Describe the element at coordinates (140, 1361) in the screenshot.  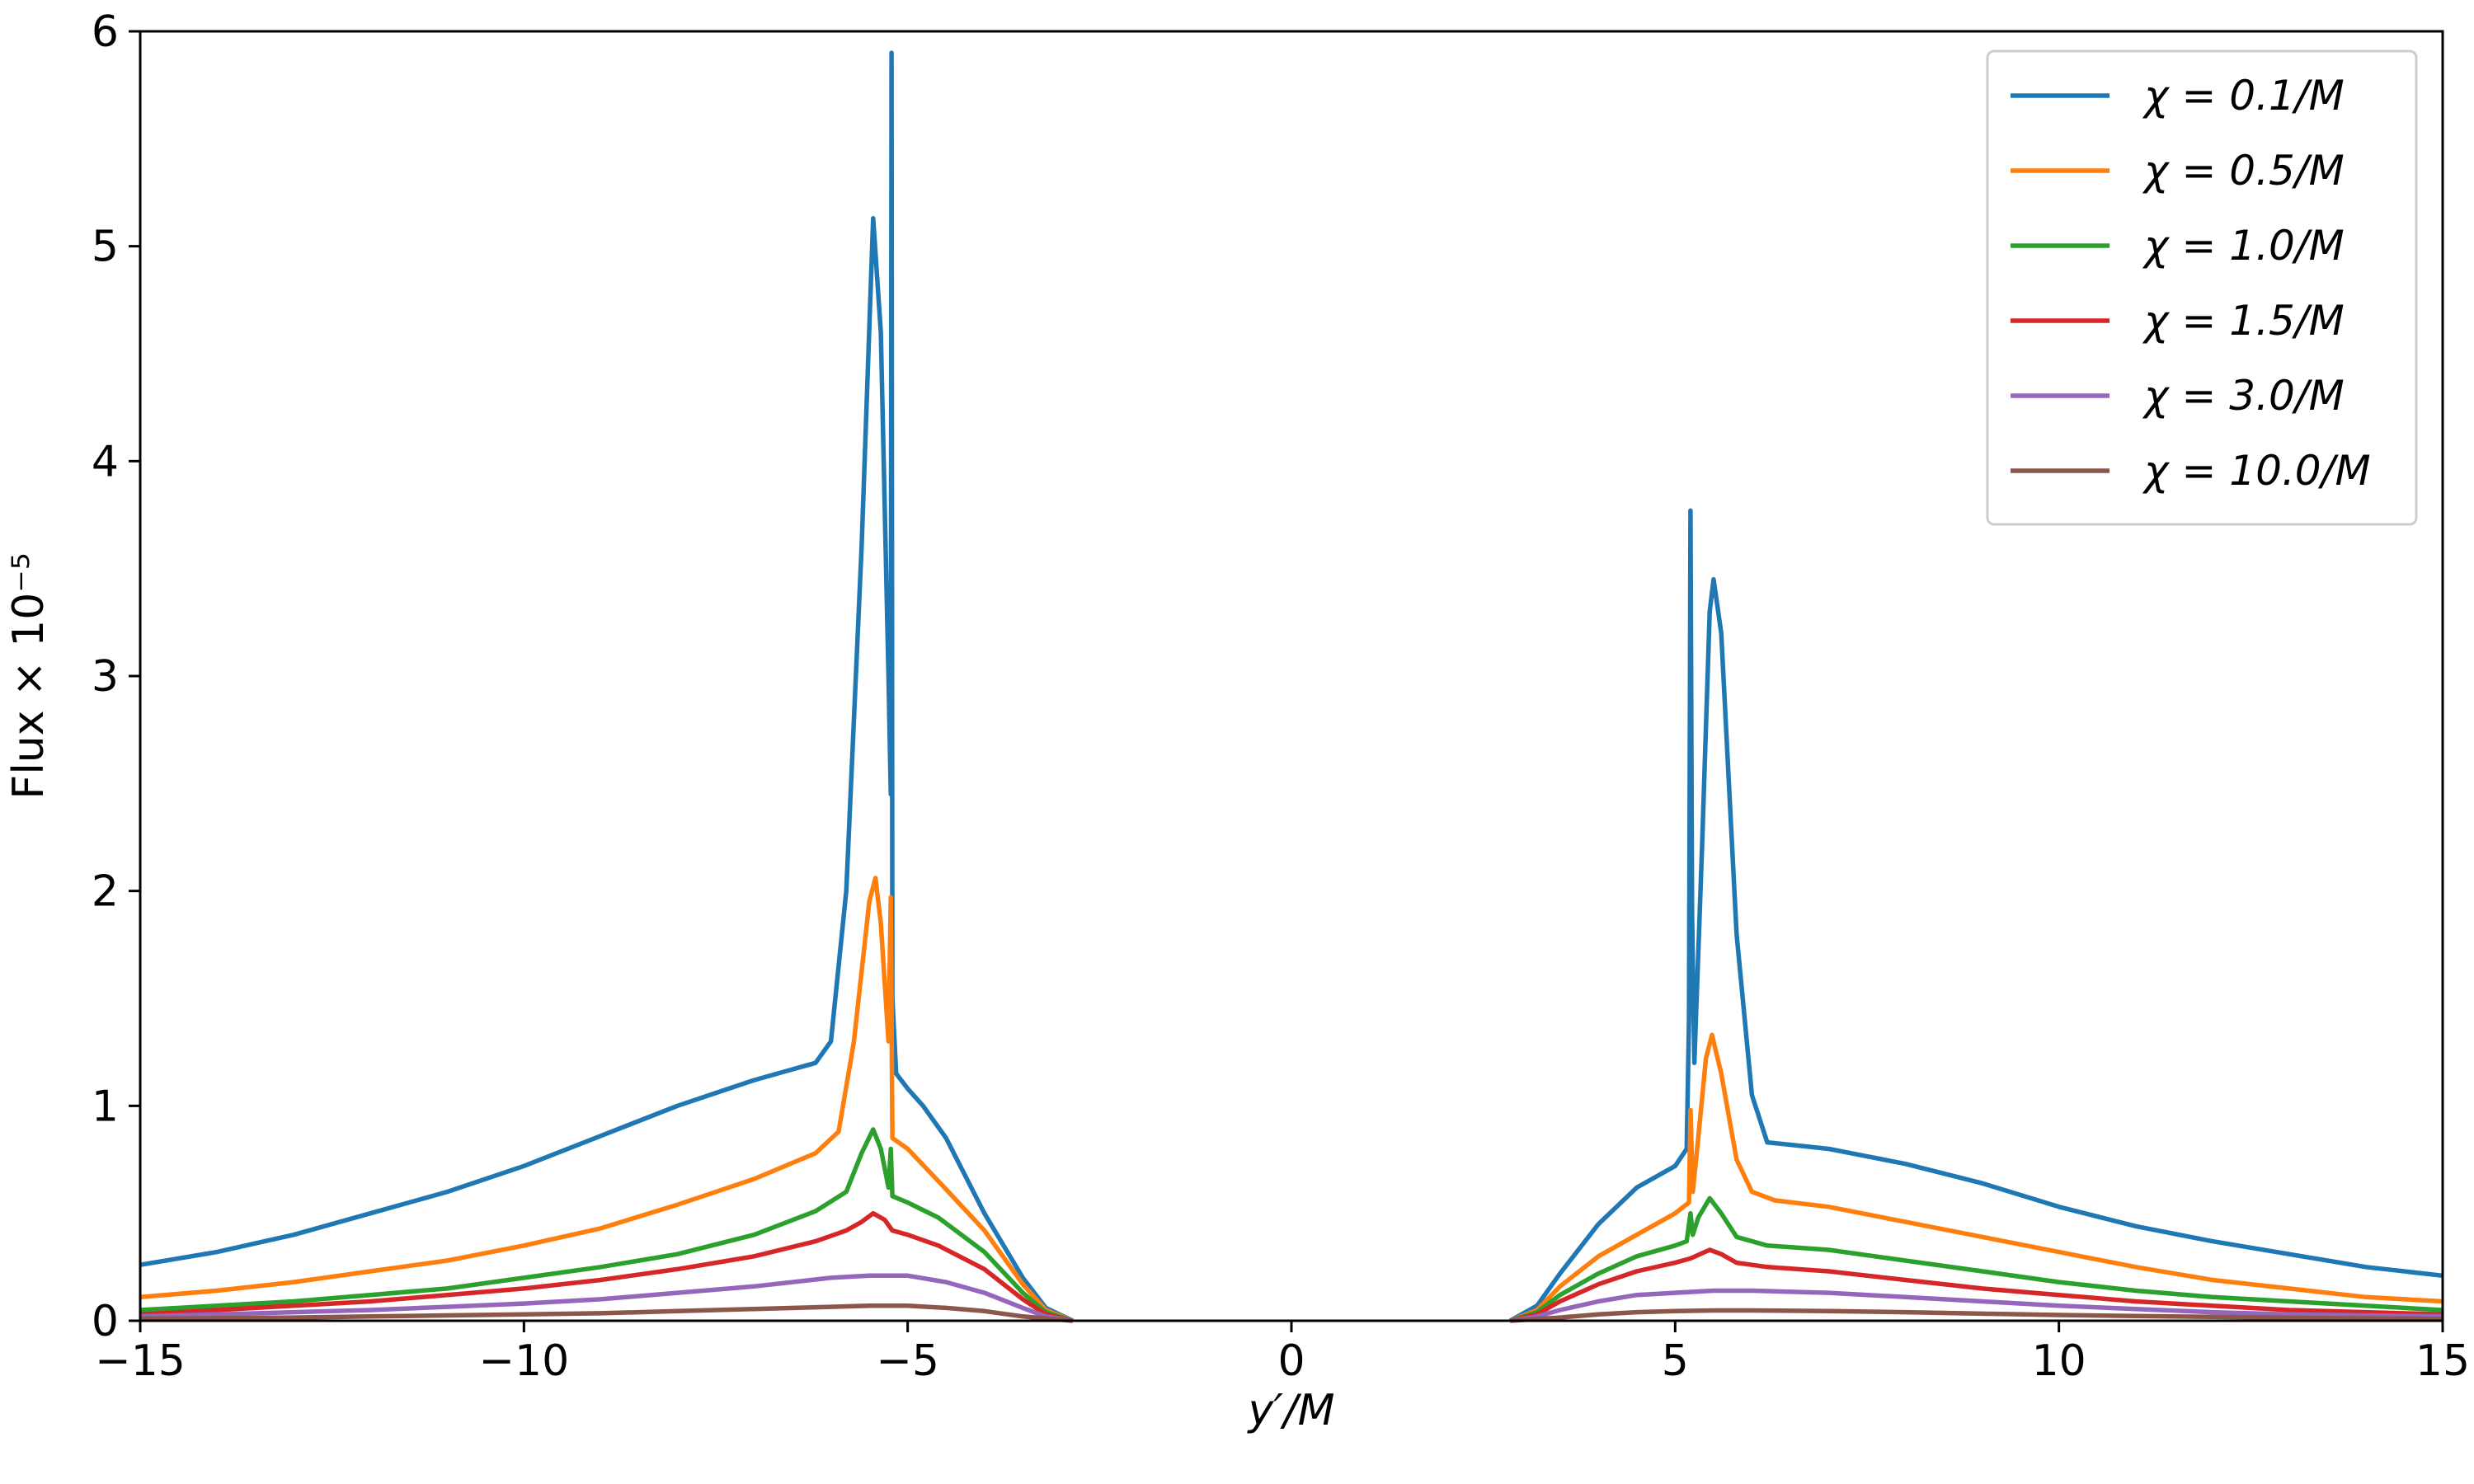
I see `x-tick-label: −15` at that location.